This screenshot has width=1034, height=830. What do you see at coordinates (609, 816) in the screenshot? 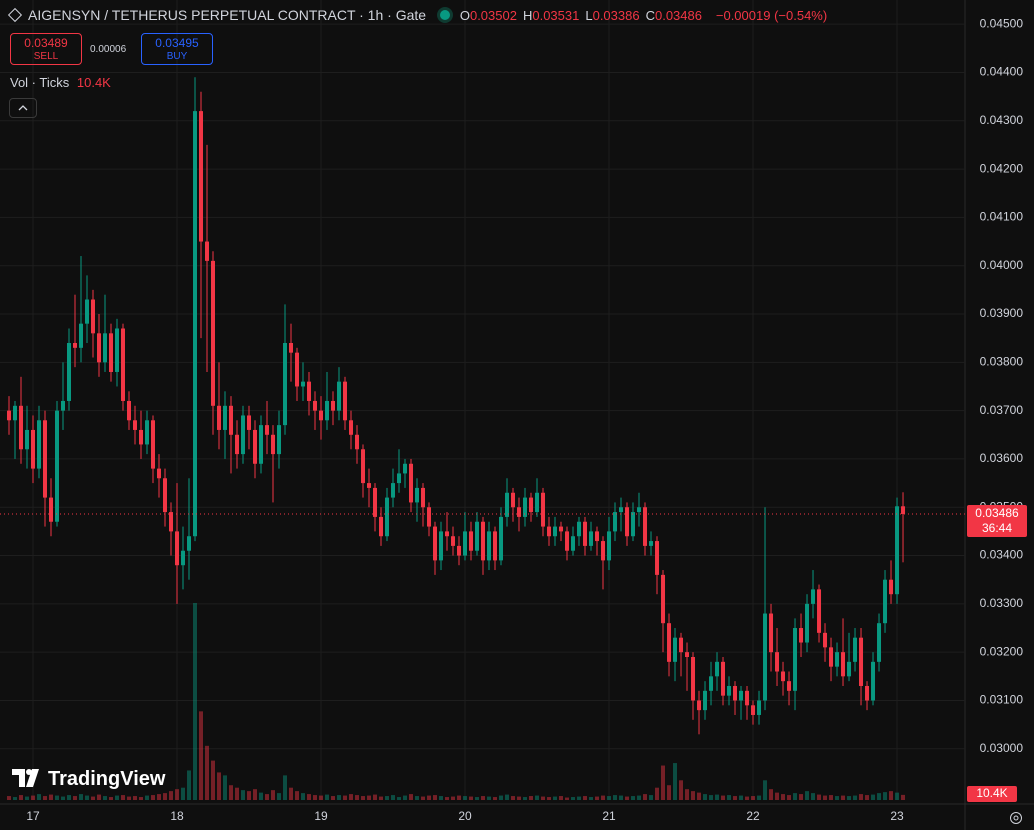
I see `x-tick-label: 21` at bounding box center [609, 816].